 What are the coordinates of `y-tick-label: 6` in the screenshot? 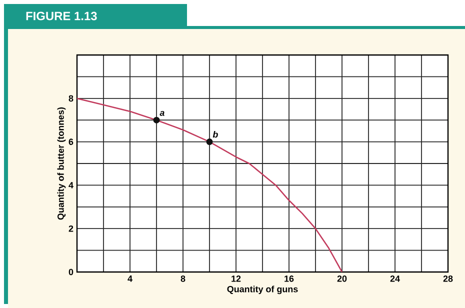 It's located at (71, 141).